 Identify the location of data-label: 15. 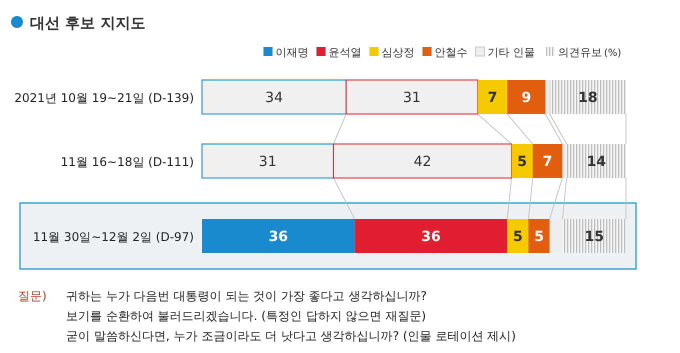
(594, 237).